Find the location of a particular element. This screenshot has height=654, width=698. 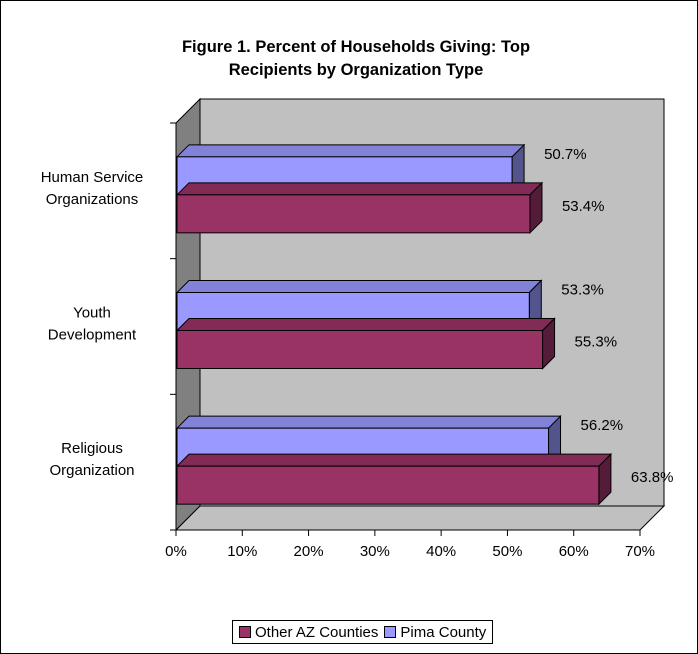

legend: Other AZ Counties Pima County is located at coordinates (363, 632).